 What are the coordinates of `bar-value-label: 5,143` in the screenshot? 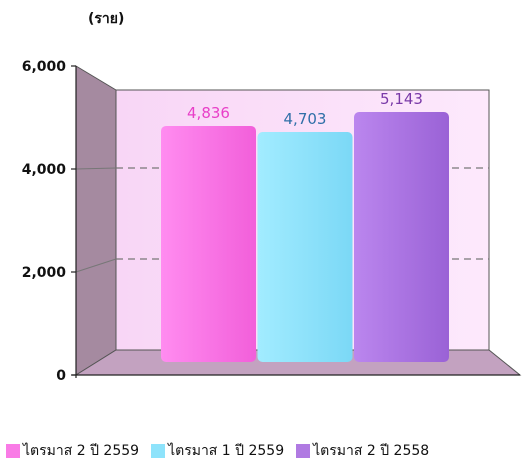 It's located at (401, 99).